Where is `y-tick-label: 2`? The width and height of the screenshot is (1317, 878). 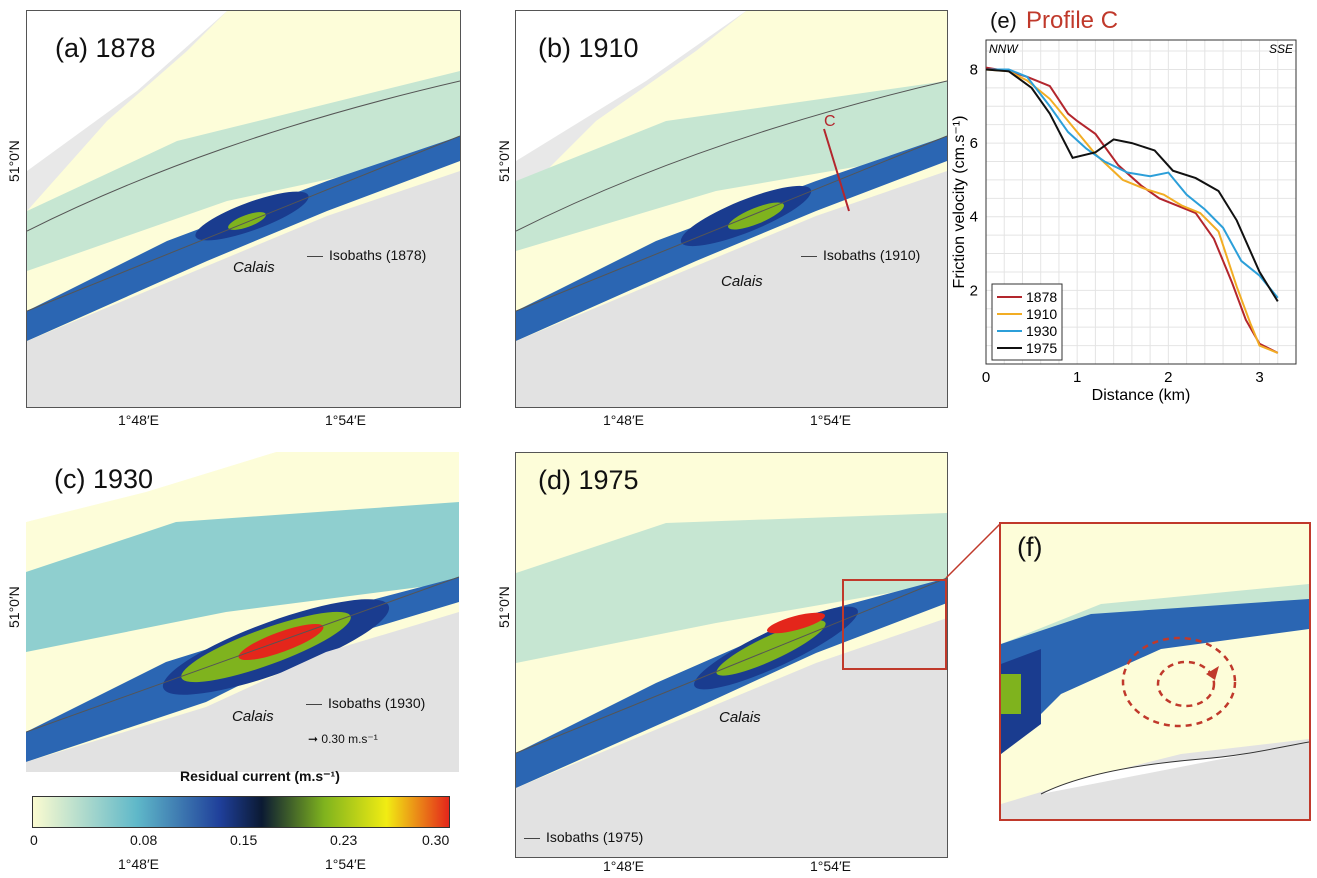 y-tick-label: 2 is located at coordinates (974, 290).